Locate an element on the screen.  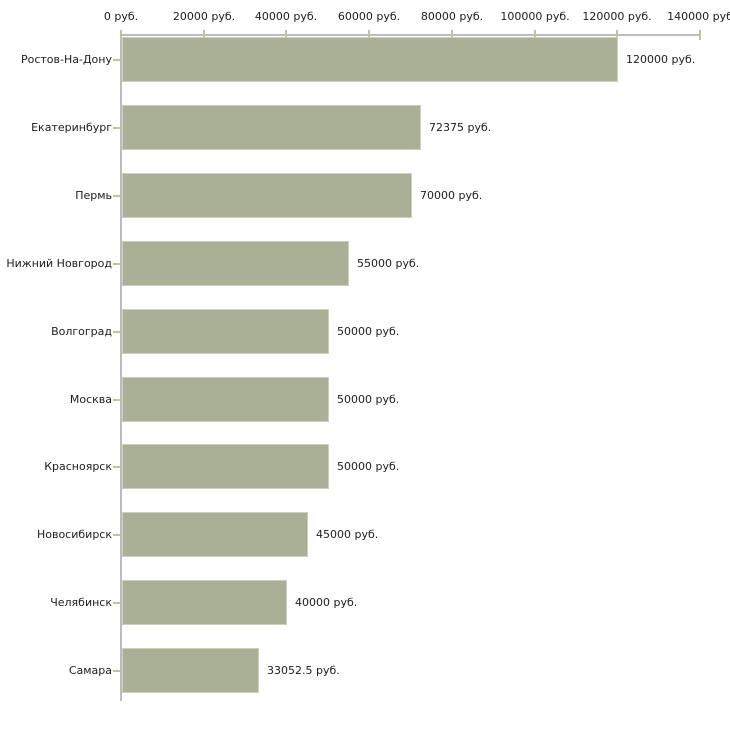
category-label: Челябинск is located at coordinates (81, 602).